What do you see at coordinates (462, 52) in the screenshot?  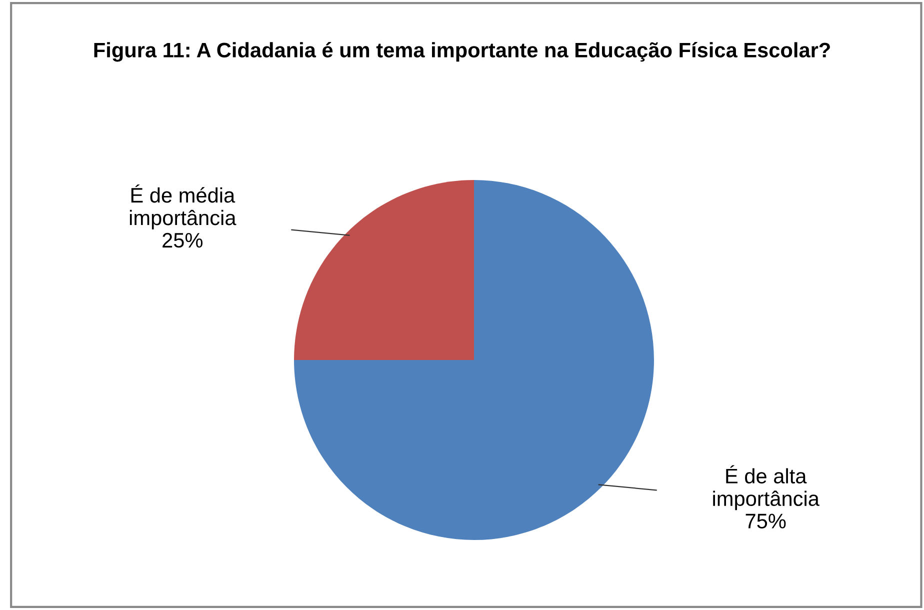 I see `chart-title: Figura 11: A Cidadania é um tema importante na Educação Física Escolar?` at bounding box center [462, 52].